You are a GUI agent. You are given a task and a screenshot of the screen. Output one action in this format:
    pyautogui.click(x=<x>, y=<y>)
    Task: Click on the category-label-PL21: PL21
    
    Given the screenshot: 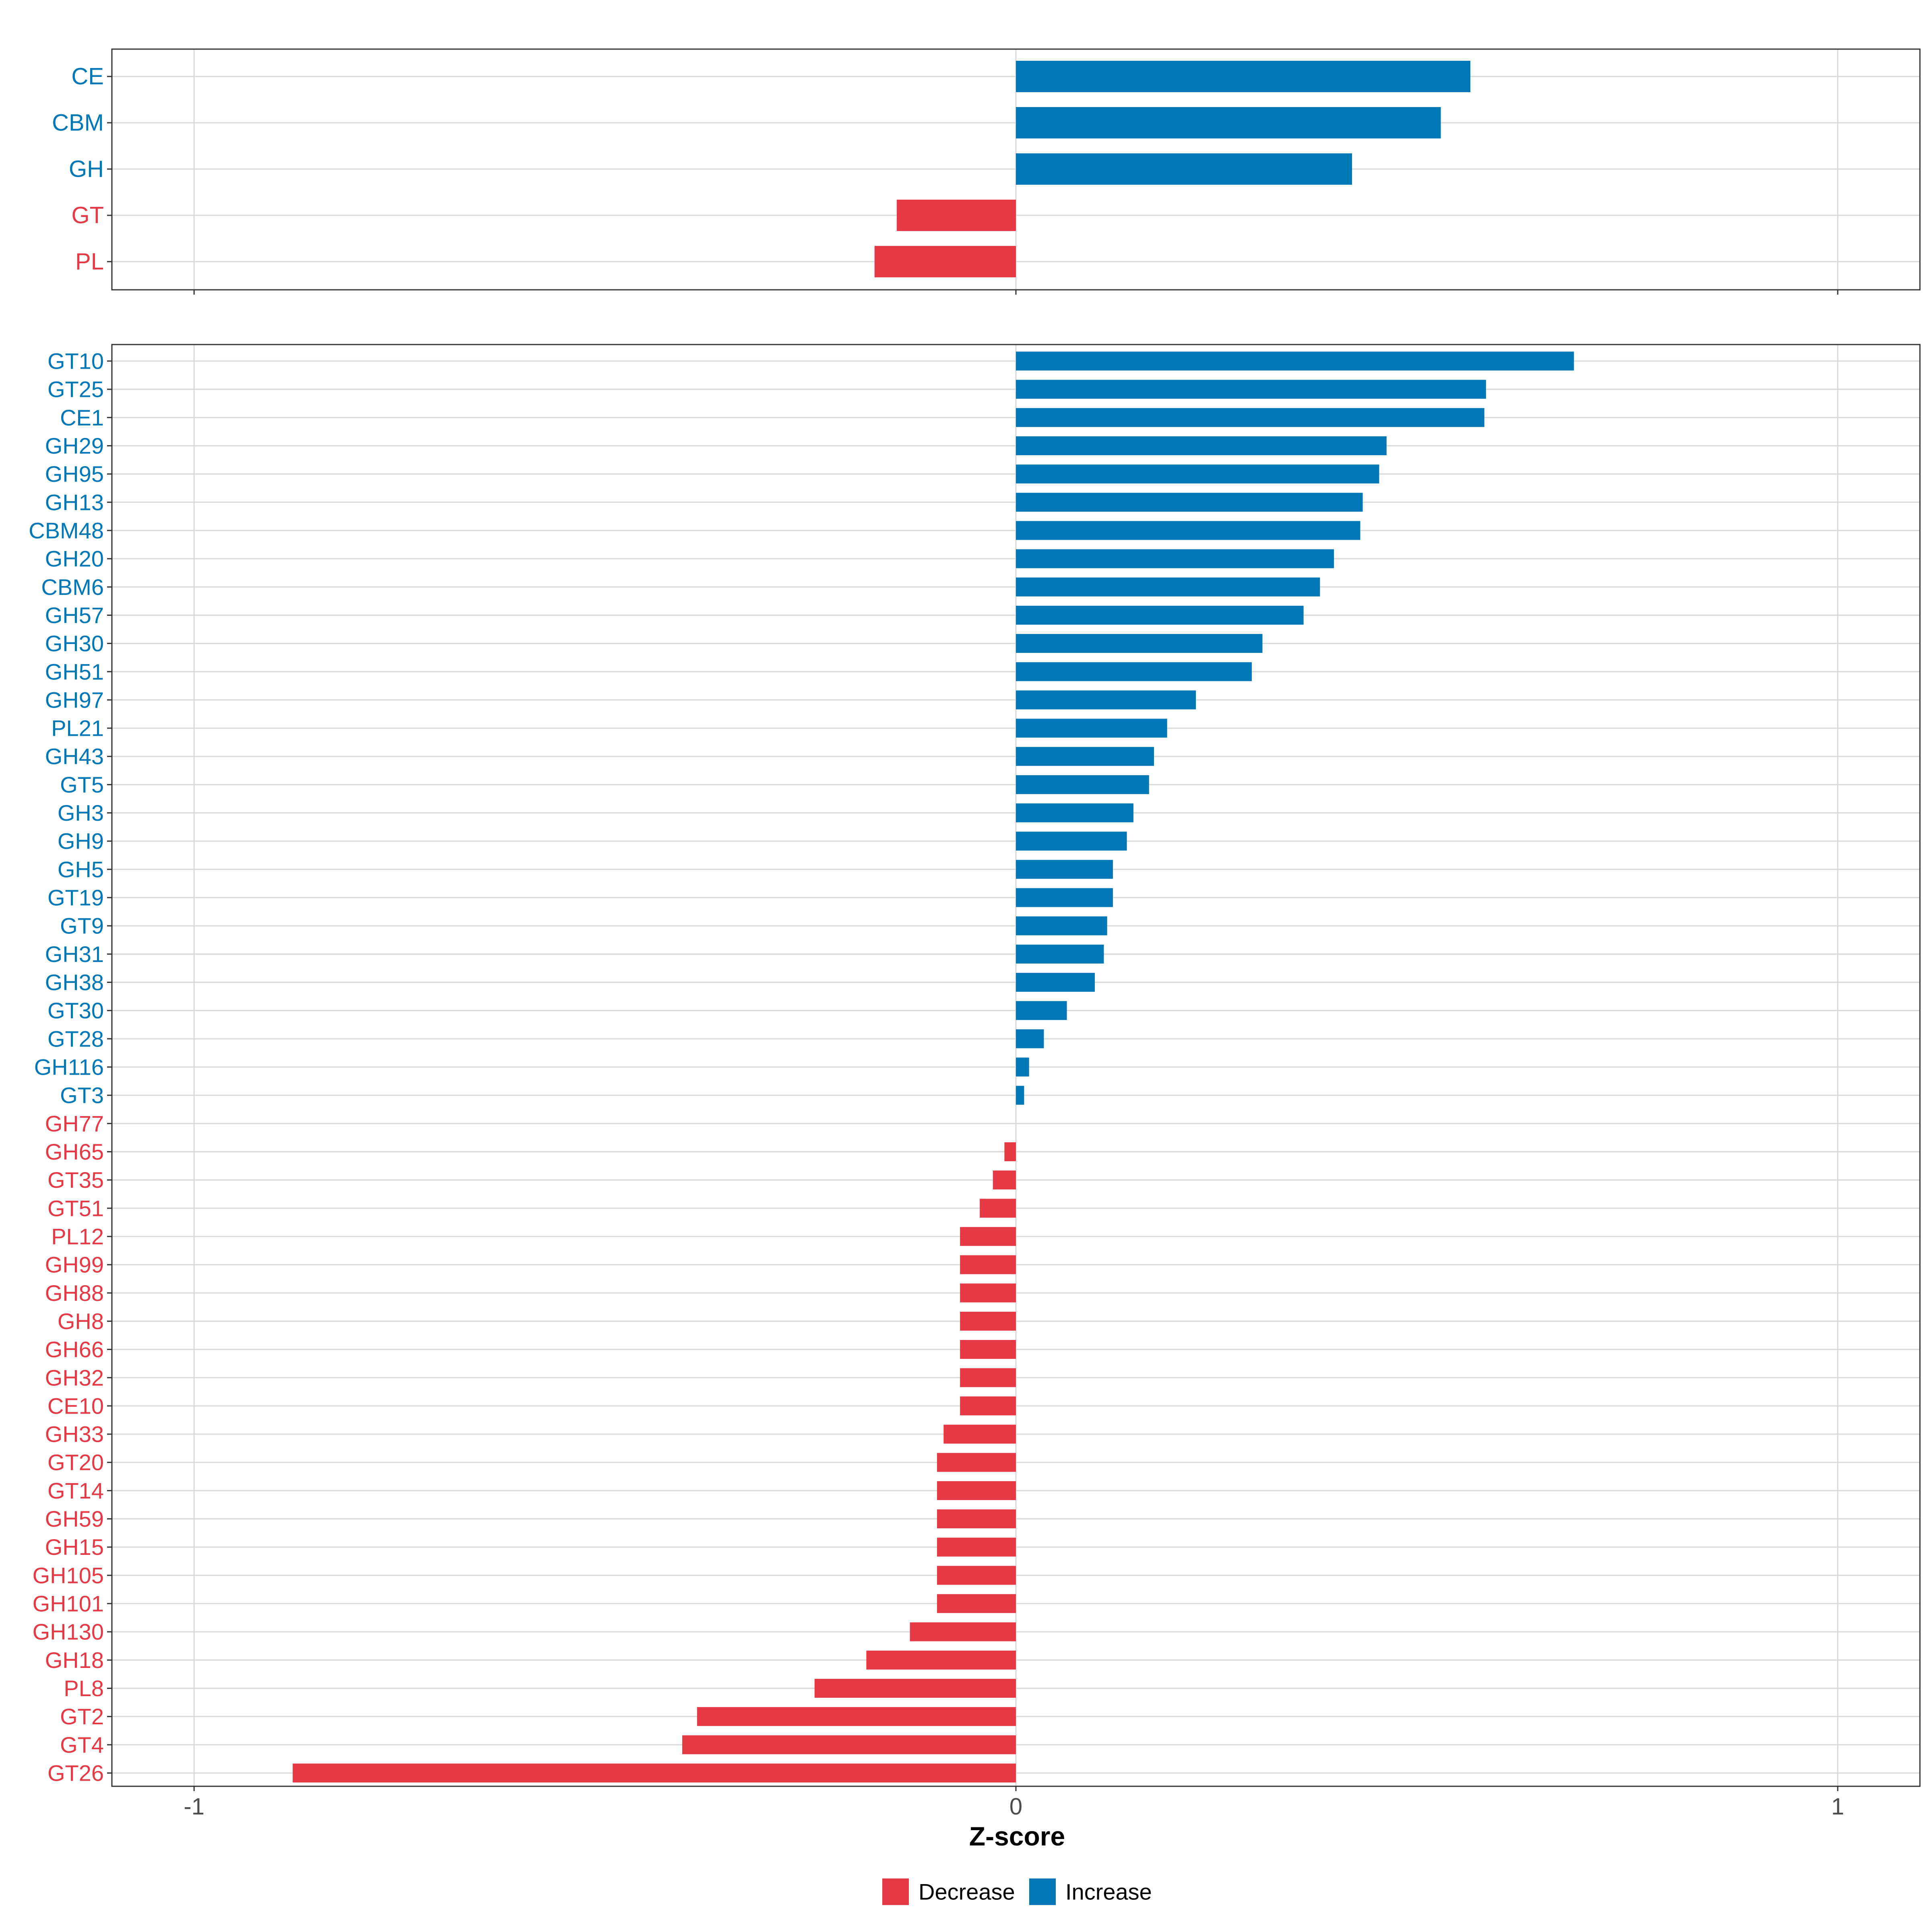 What is the action you would take?
    pyautogui.click(x=77, y=728)
    